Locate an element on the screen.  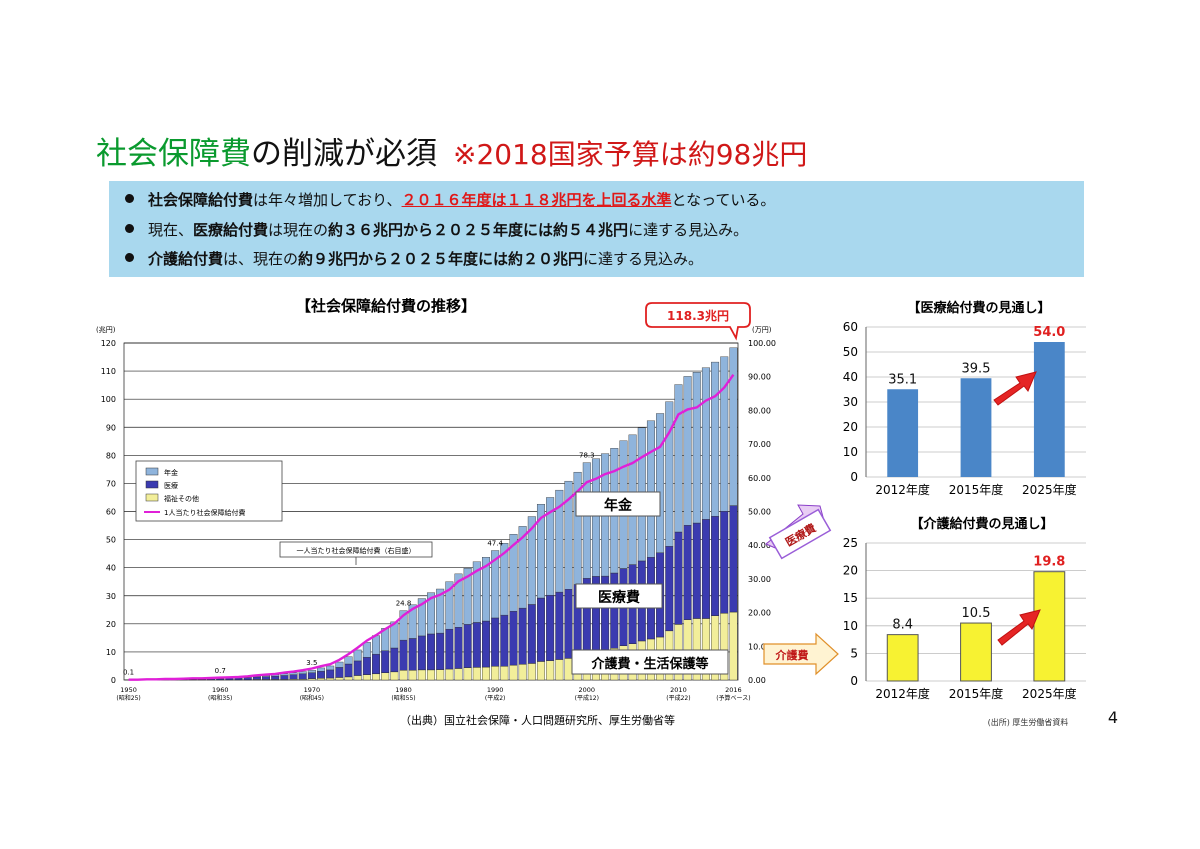
legend: 年金 医療 福祉その他 1人当たり社会保障給付費 is located at coordinates (209, 491).